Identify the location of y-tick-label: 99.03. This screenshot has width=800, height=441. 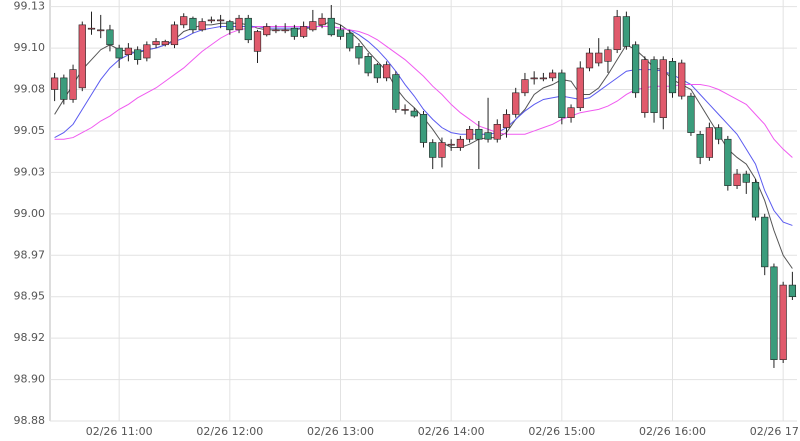
(30, 171).